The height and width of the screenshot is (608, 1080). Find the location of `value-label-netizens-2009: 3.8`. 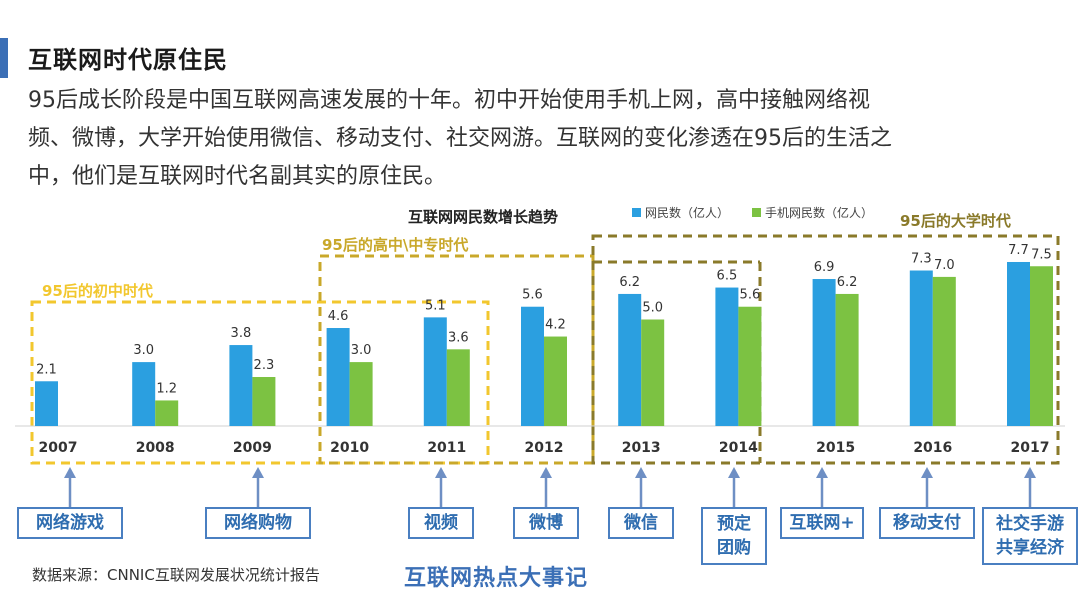

value-label-netizens-2009: 3.8 is located at coordinates (241, 333).